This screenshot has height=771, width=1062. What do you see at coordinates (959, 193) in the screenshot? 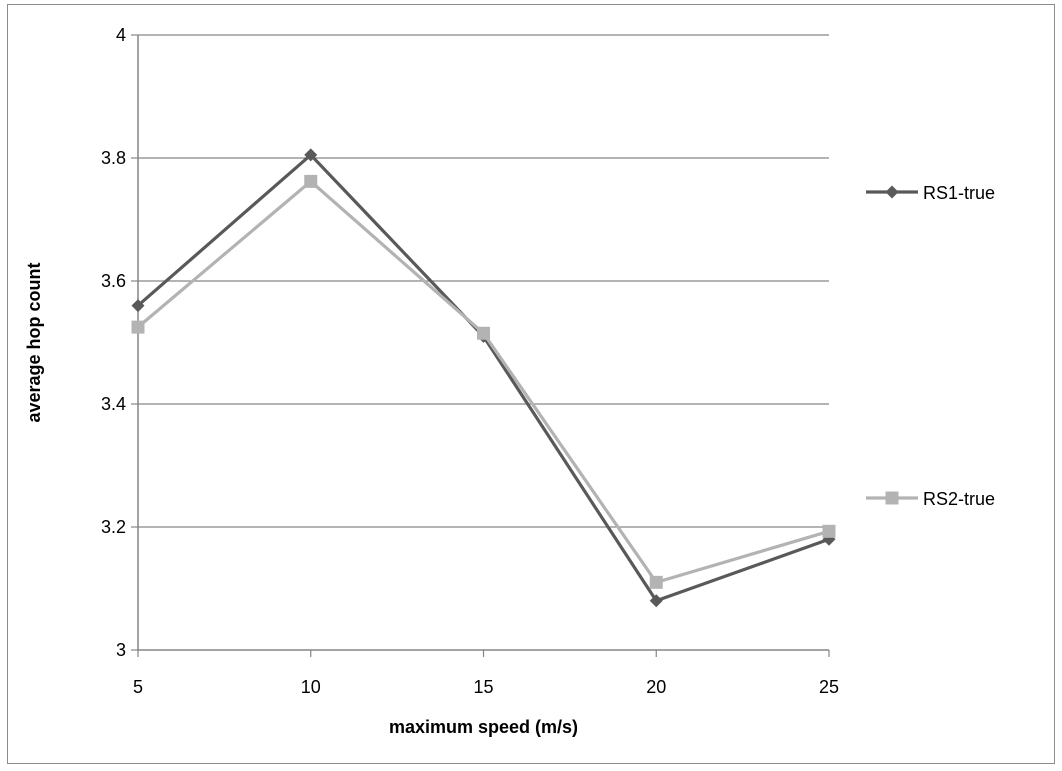
I see `legend-label: RS1-true` at bounding box center [959, 193].